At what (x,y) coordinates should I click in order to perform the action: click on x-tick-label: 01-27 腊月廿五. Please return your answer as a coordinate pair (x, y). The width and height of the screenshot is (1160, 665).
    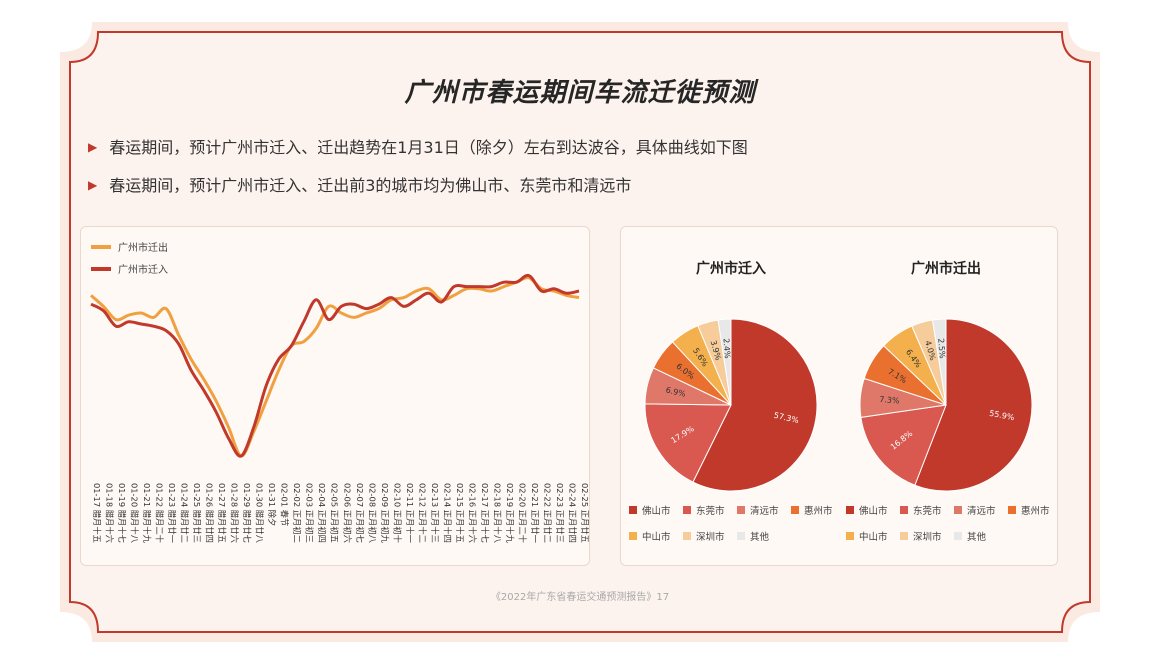
    Looking at the image, I should click on (222, 513).